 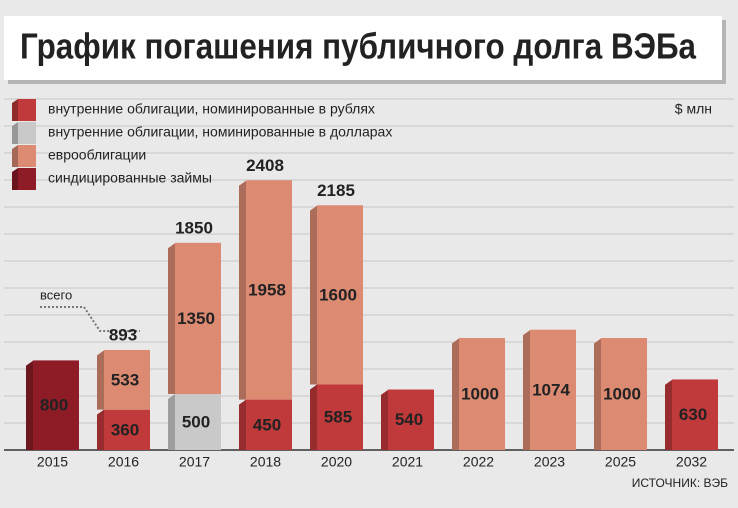 I want to click on x-tick-label: 2020, so click(x=336, y=462).